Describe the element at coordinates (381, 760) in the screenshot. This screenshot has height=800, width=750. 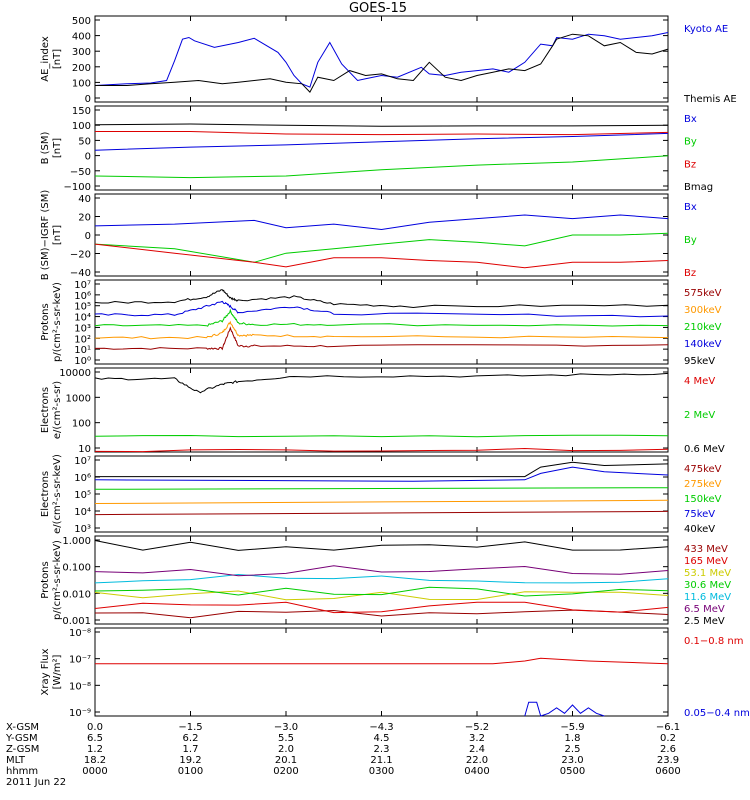
I see `x-axis-value-mlt: 21.1` at that location.